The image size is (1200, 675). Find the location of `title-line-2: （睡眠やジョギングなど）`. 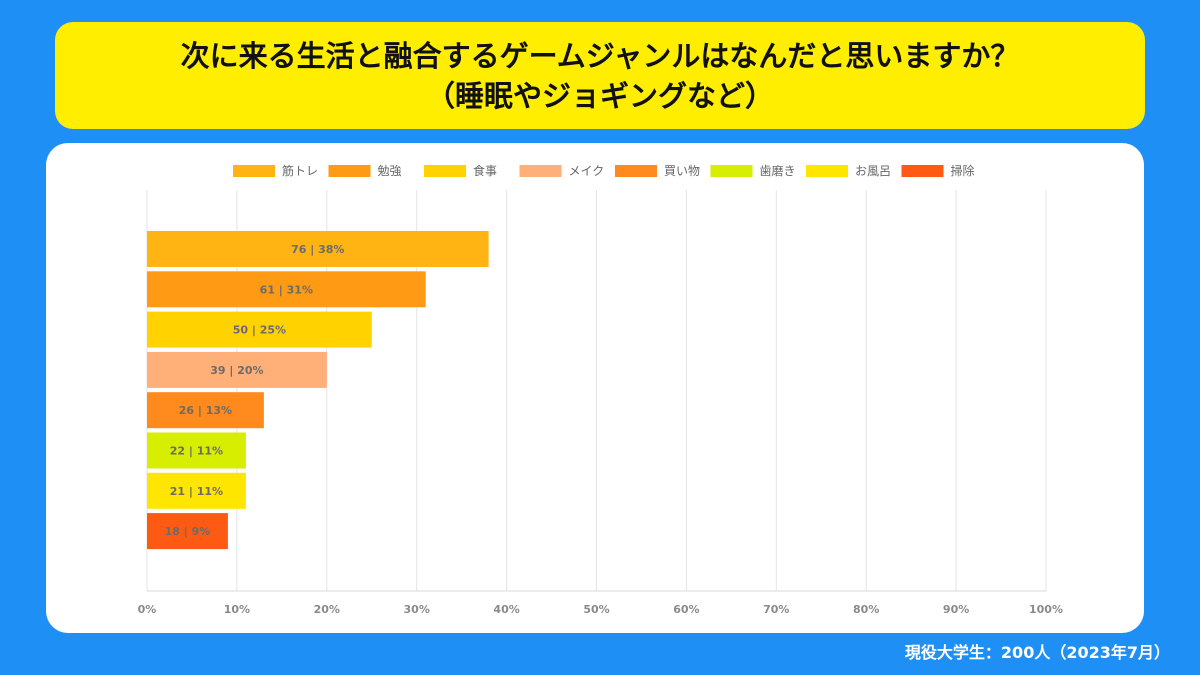

title-line-2: （睡眠やジョギングなど） is located at coordinates (599, 95).